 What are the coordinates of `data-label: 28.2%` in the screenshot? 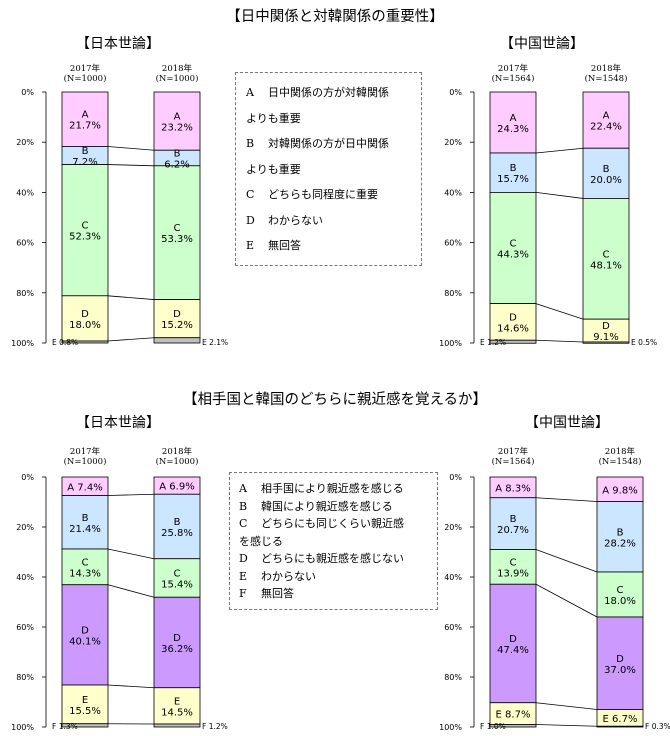 It's located at (620, 543).